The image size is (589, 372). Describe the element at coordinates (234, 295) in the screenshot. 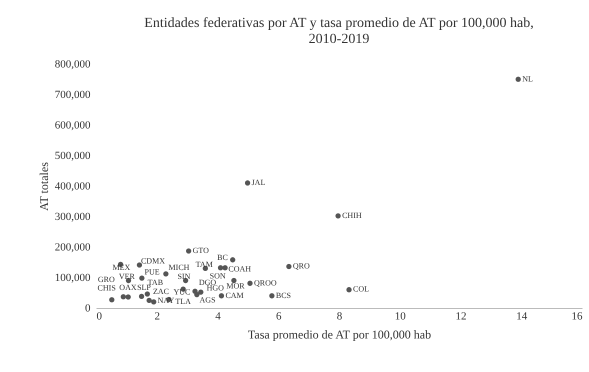

I see `data-label: CAM` at that location.